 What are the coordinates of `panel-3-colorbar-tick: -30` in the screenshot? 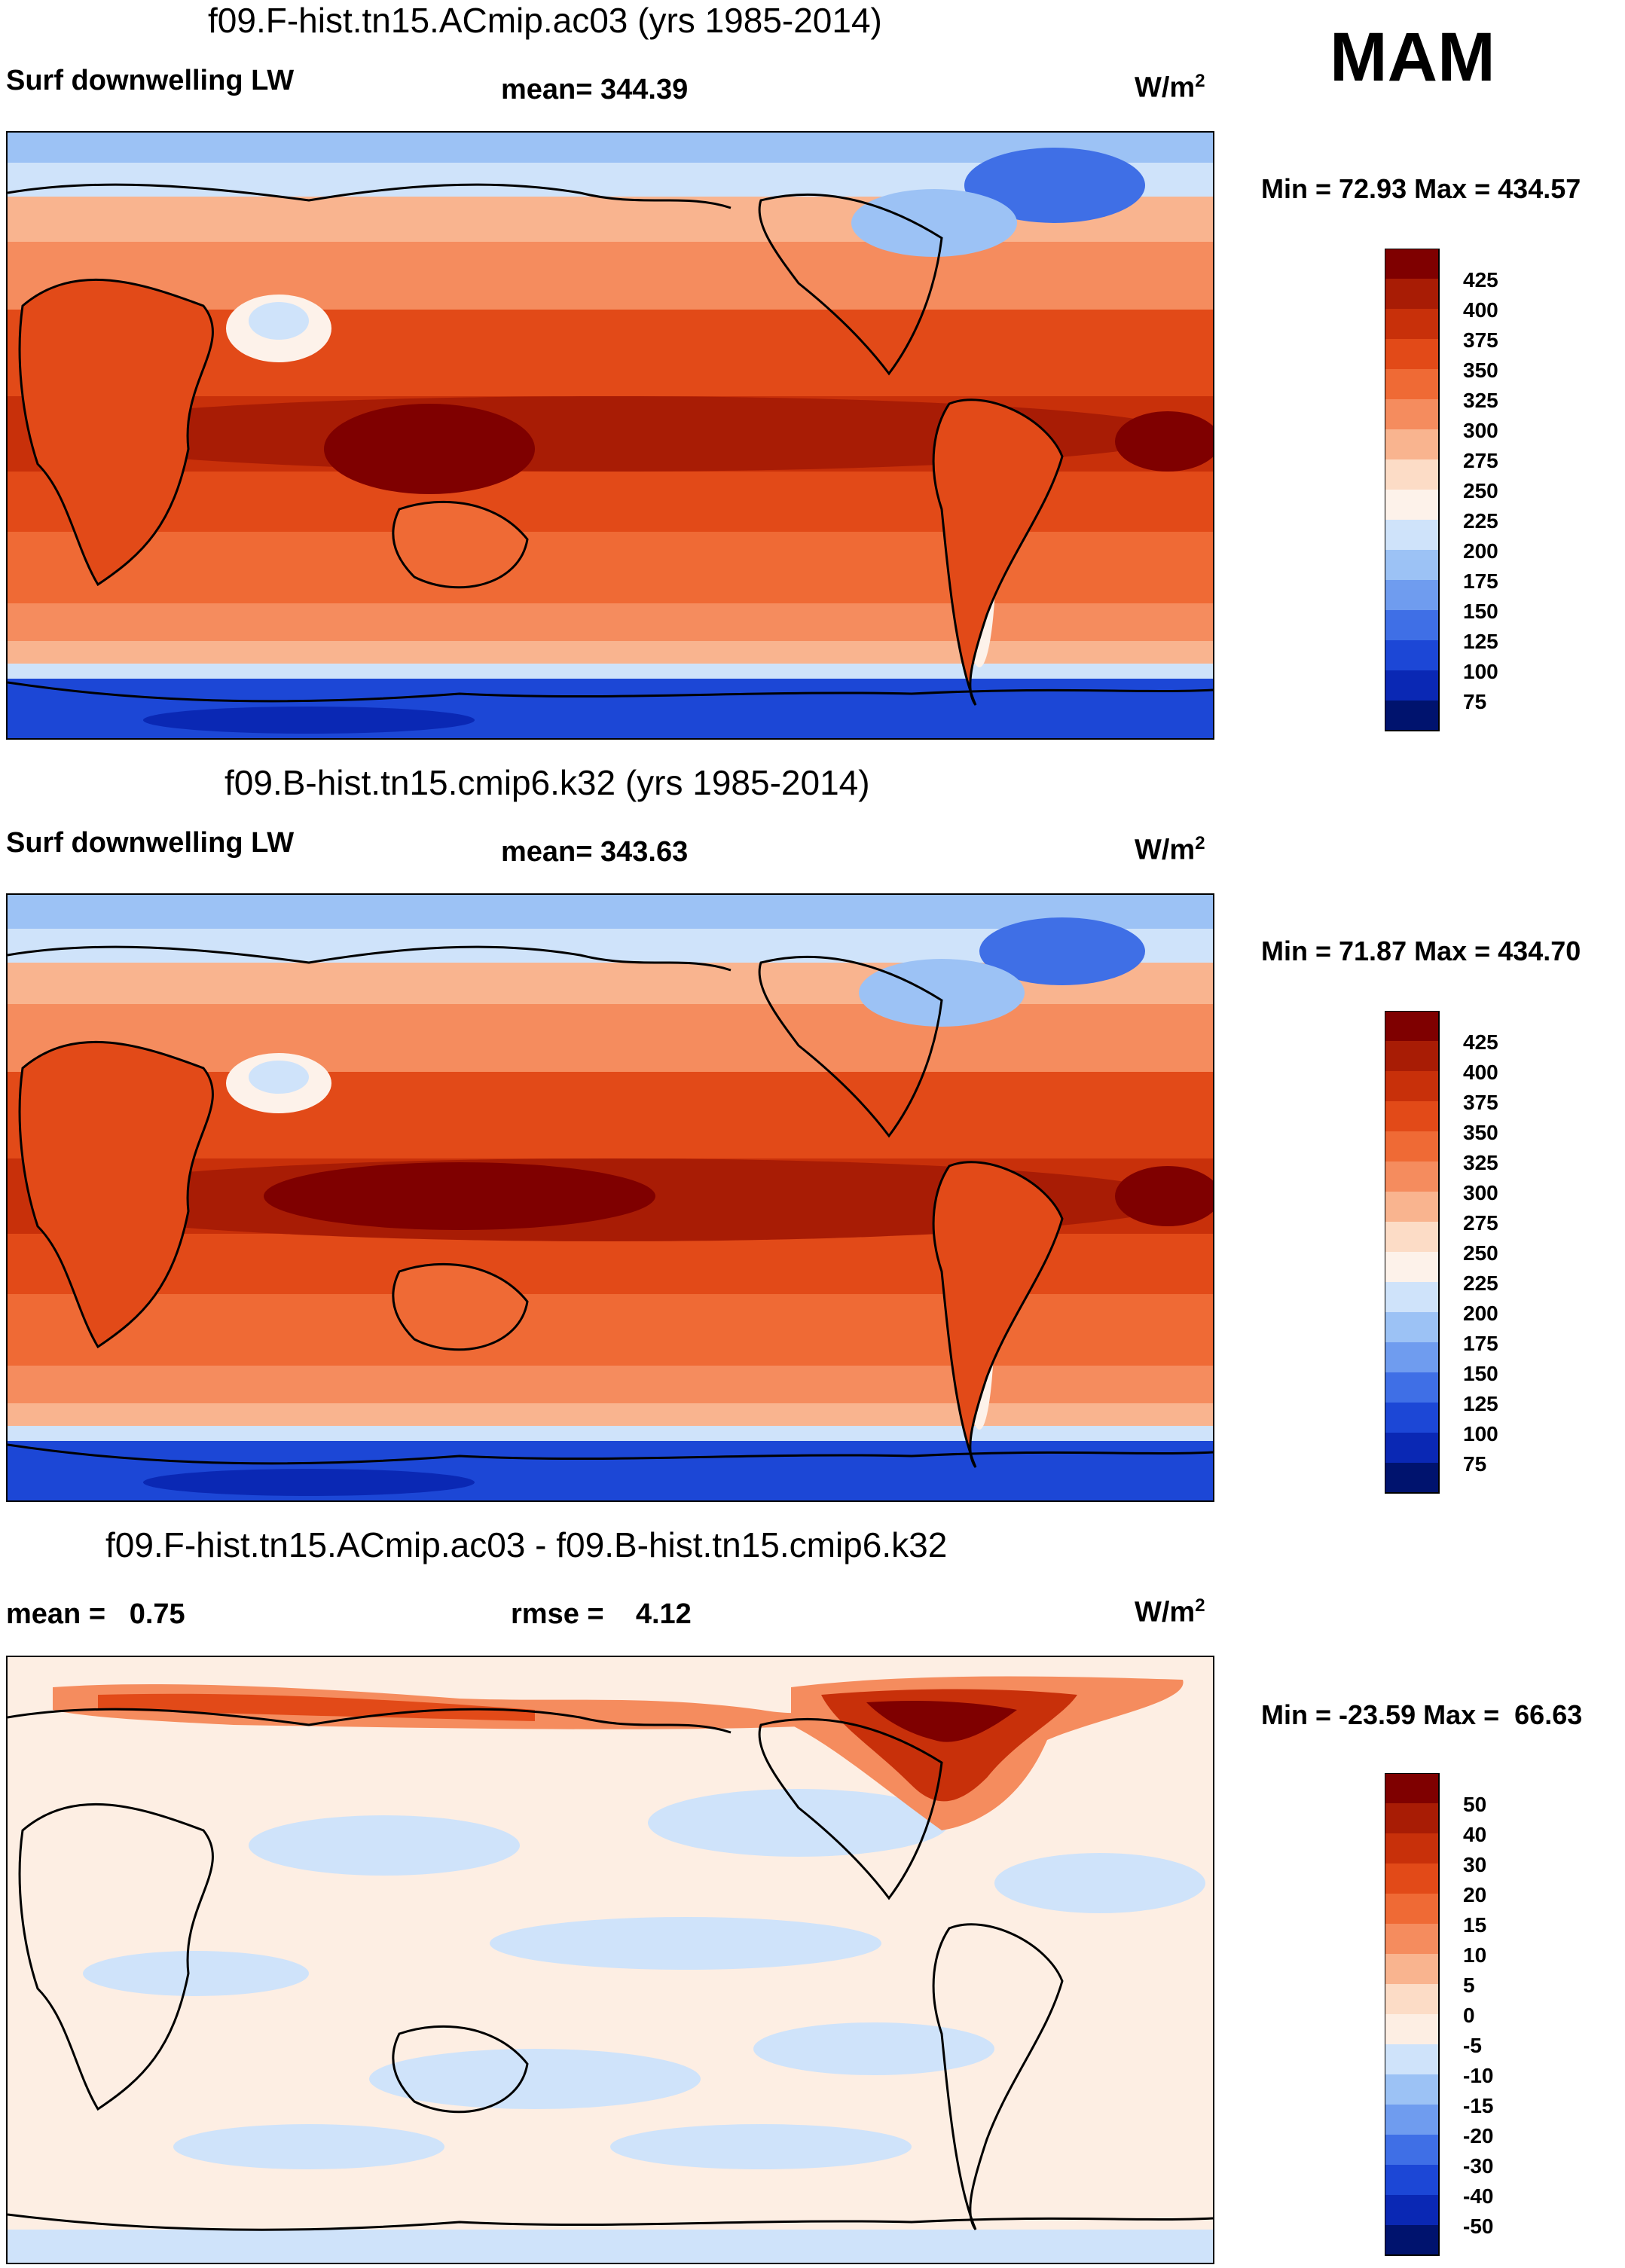 It's located at (1478, 2166).